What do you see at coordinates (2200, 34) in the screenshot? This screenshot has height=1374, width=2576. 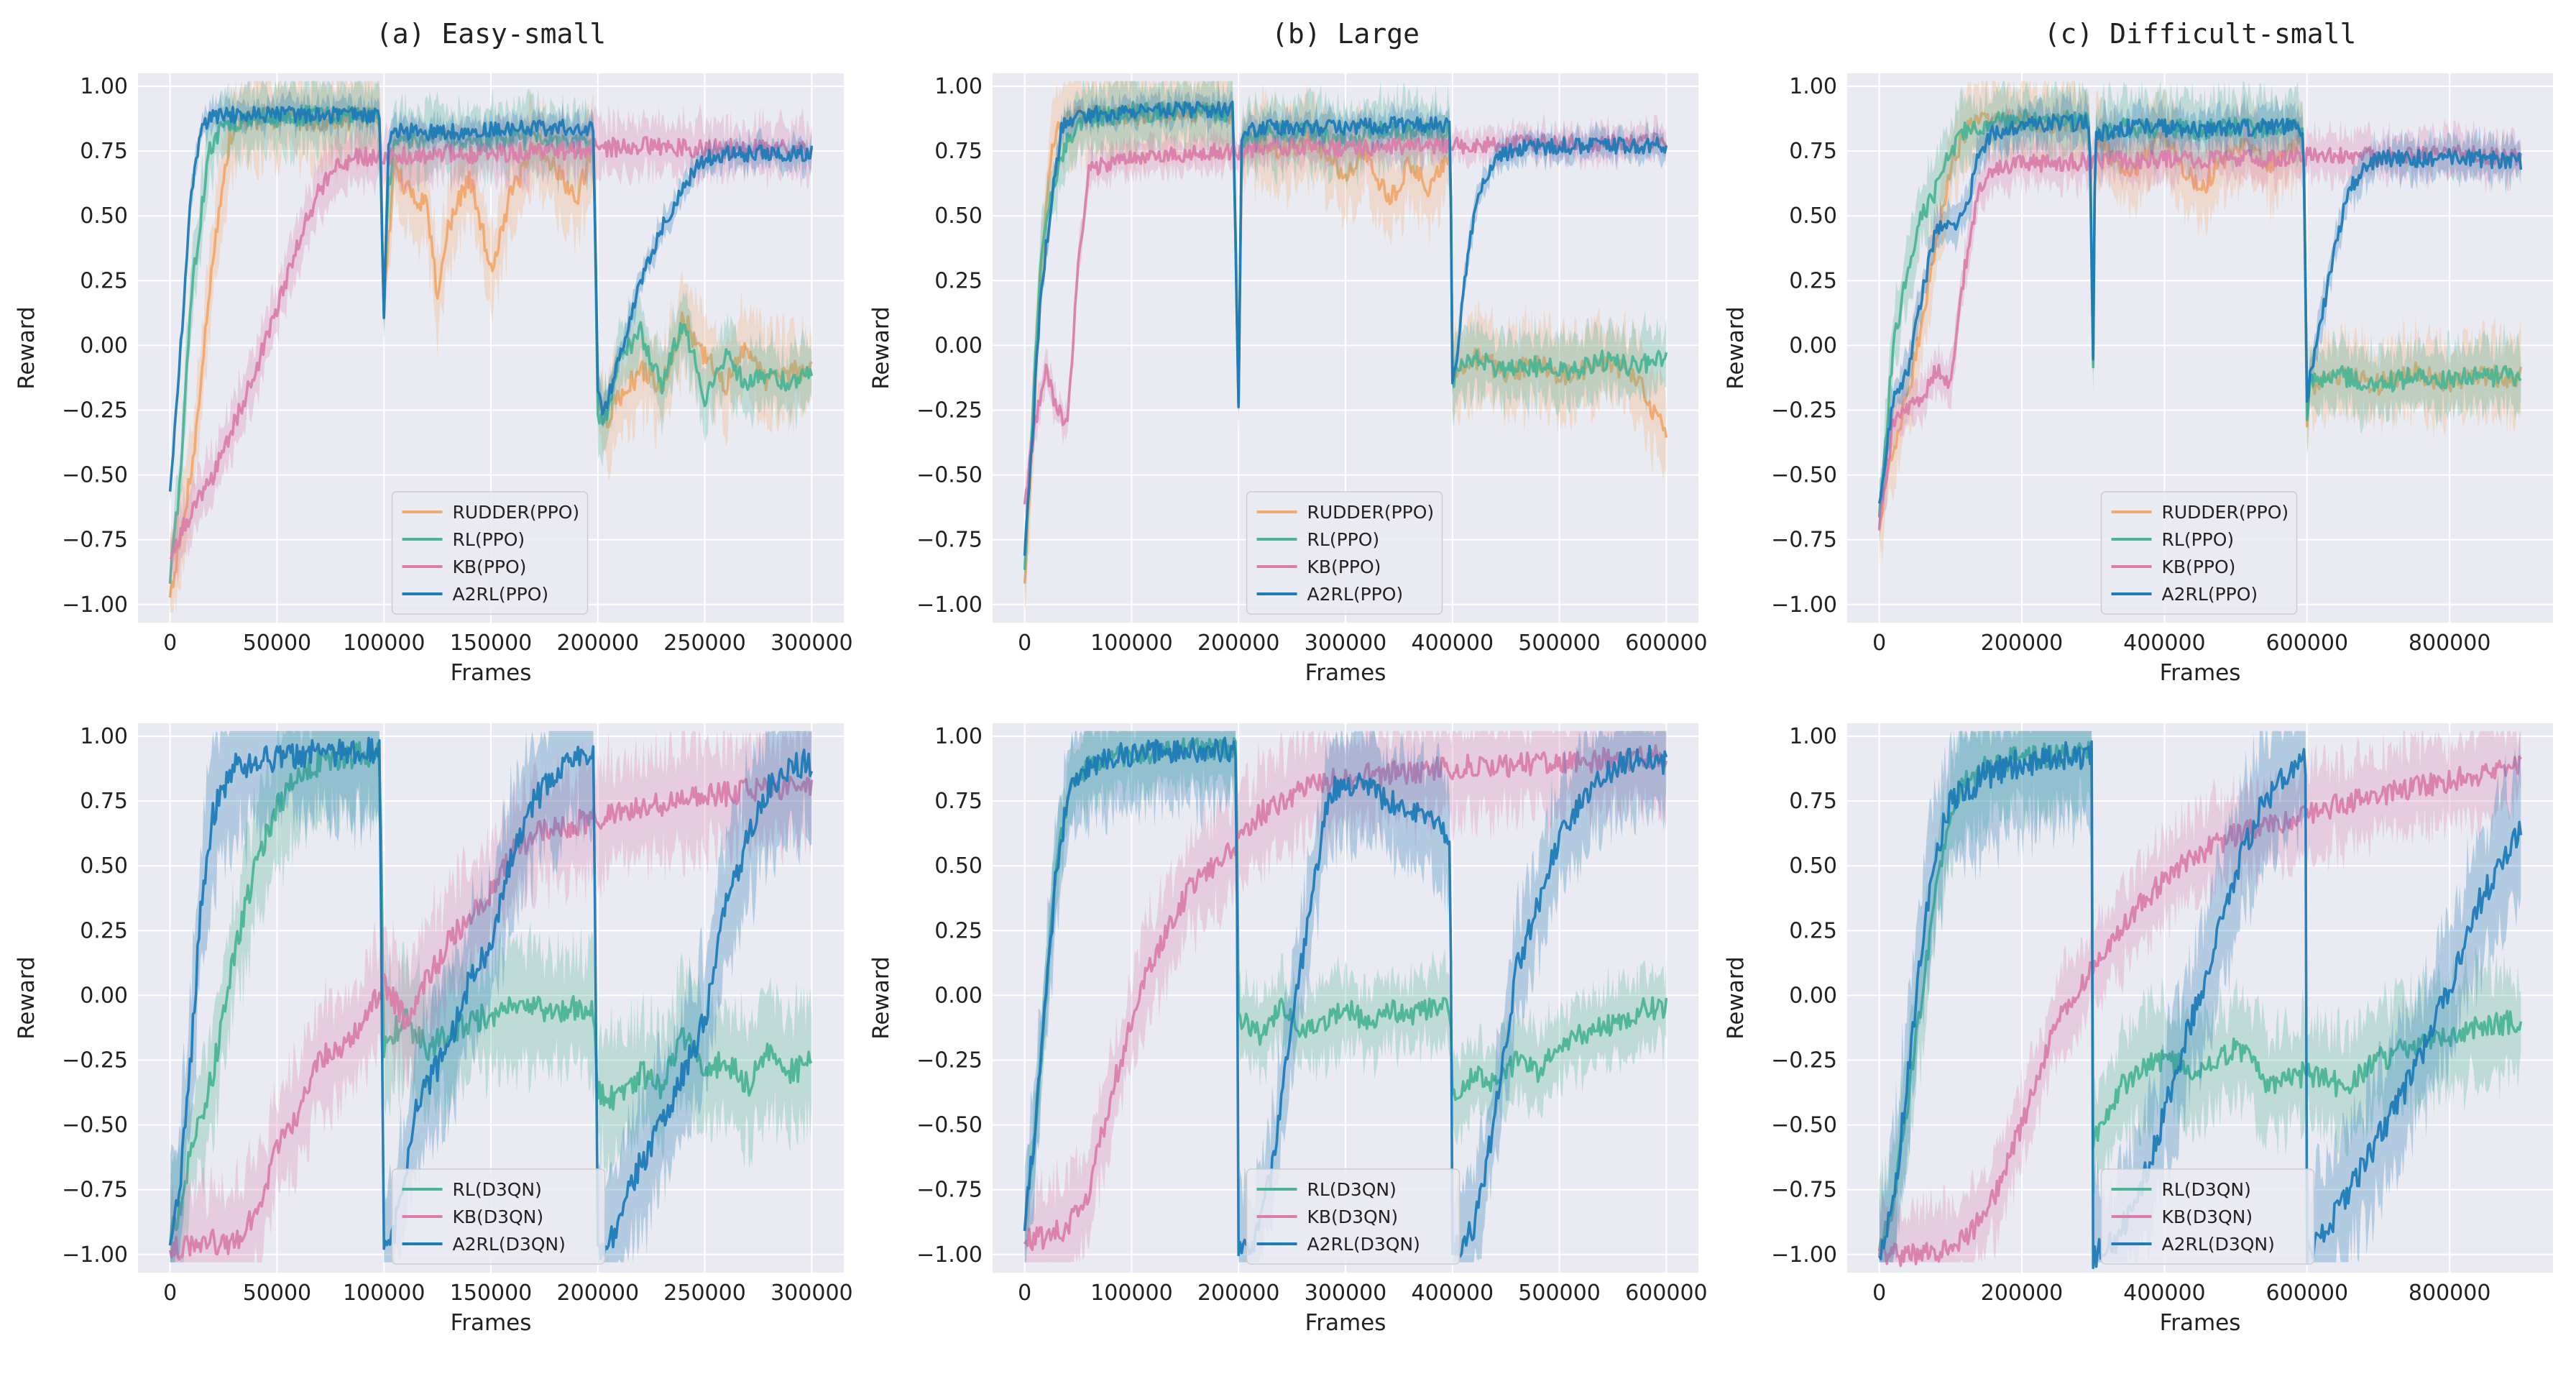 I see `chart-title: (c) Difficult-small` at bounding box center [2200, 34].